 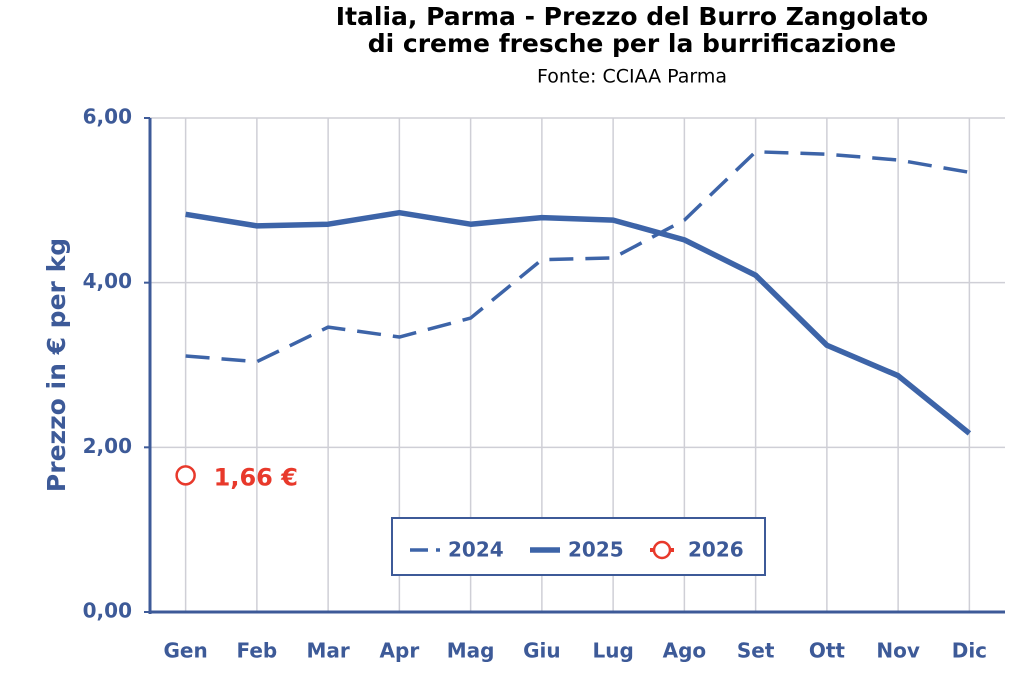 I want to click on chart-title-line: di creme fresche per la burrificazione, so click(x=632, y=43).